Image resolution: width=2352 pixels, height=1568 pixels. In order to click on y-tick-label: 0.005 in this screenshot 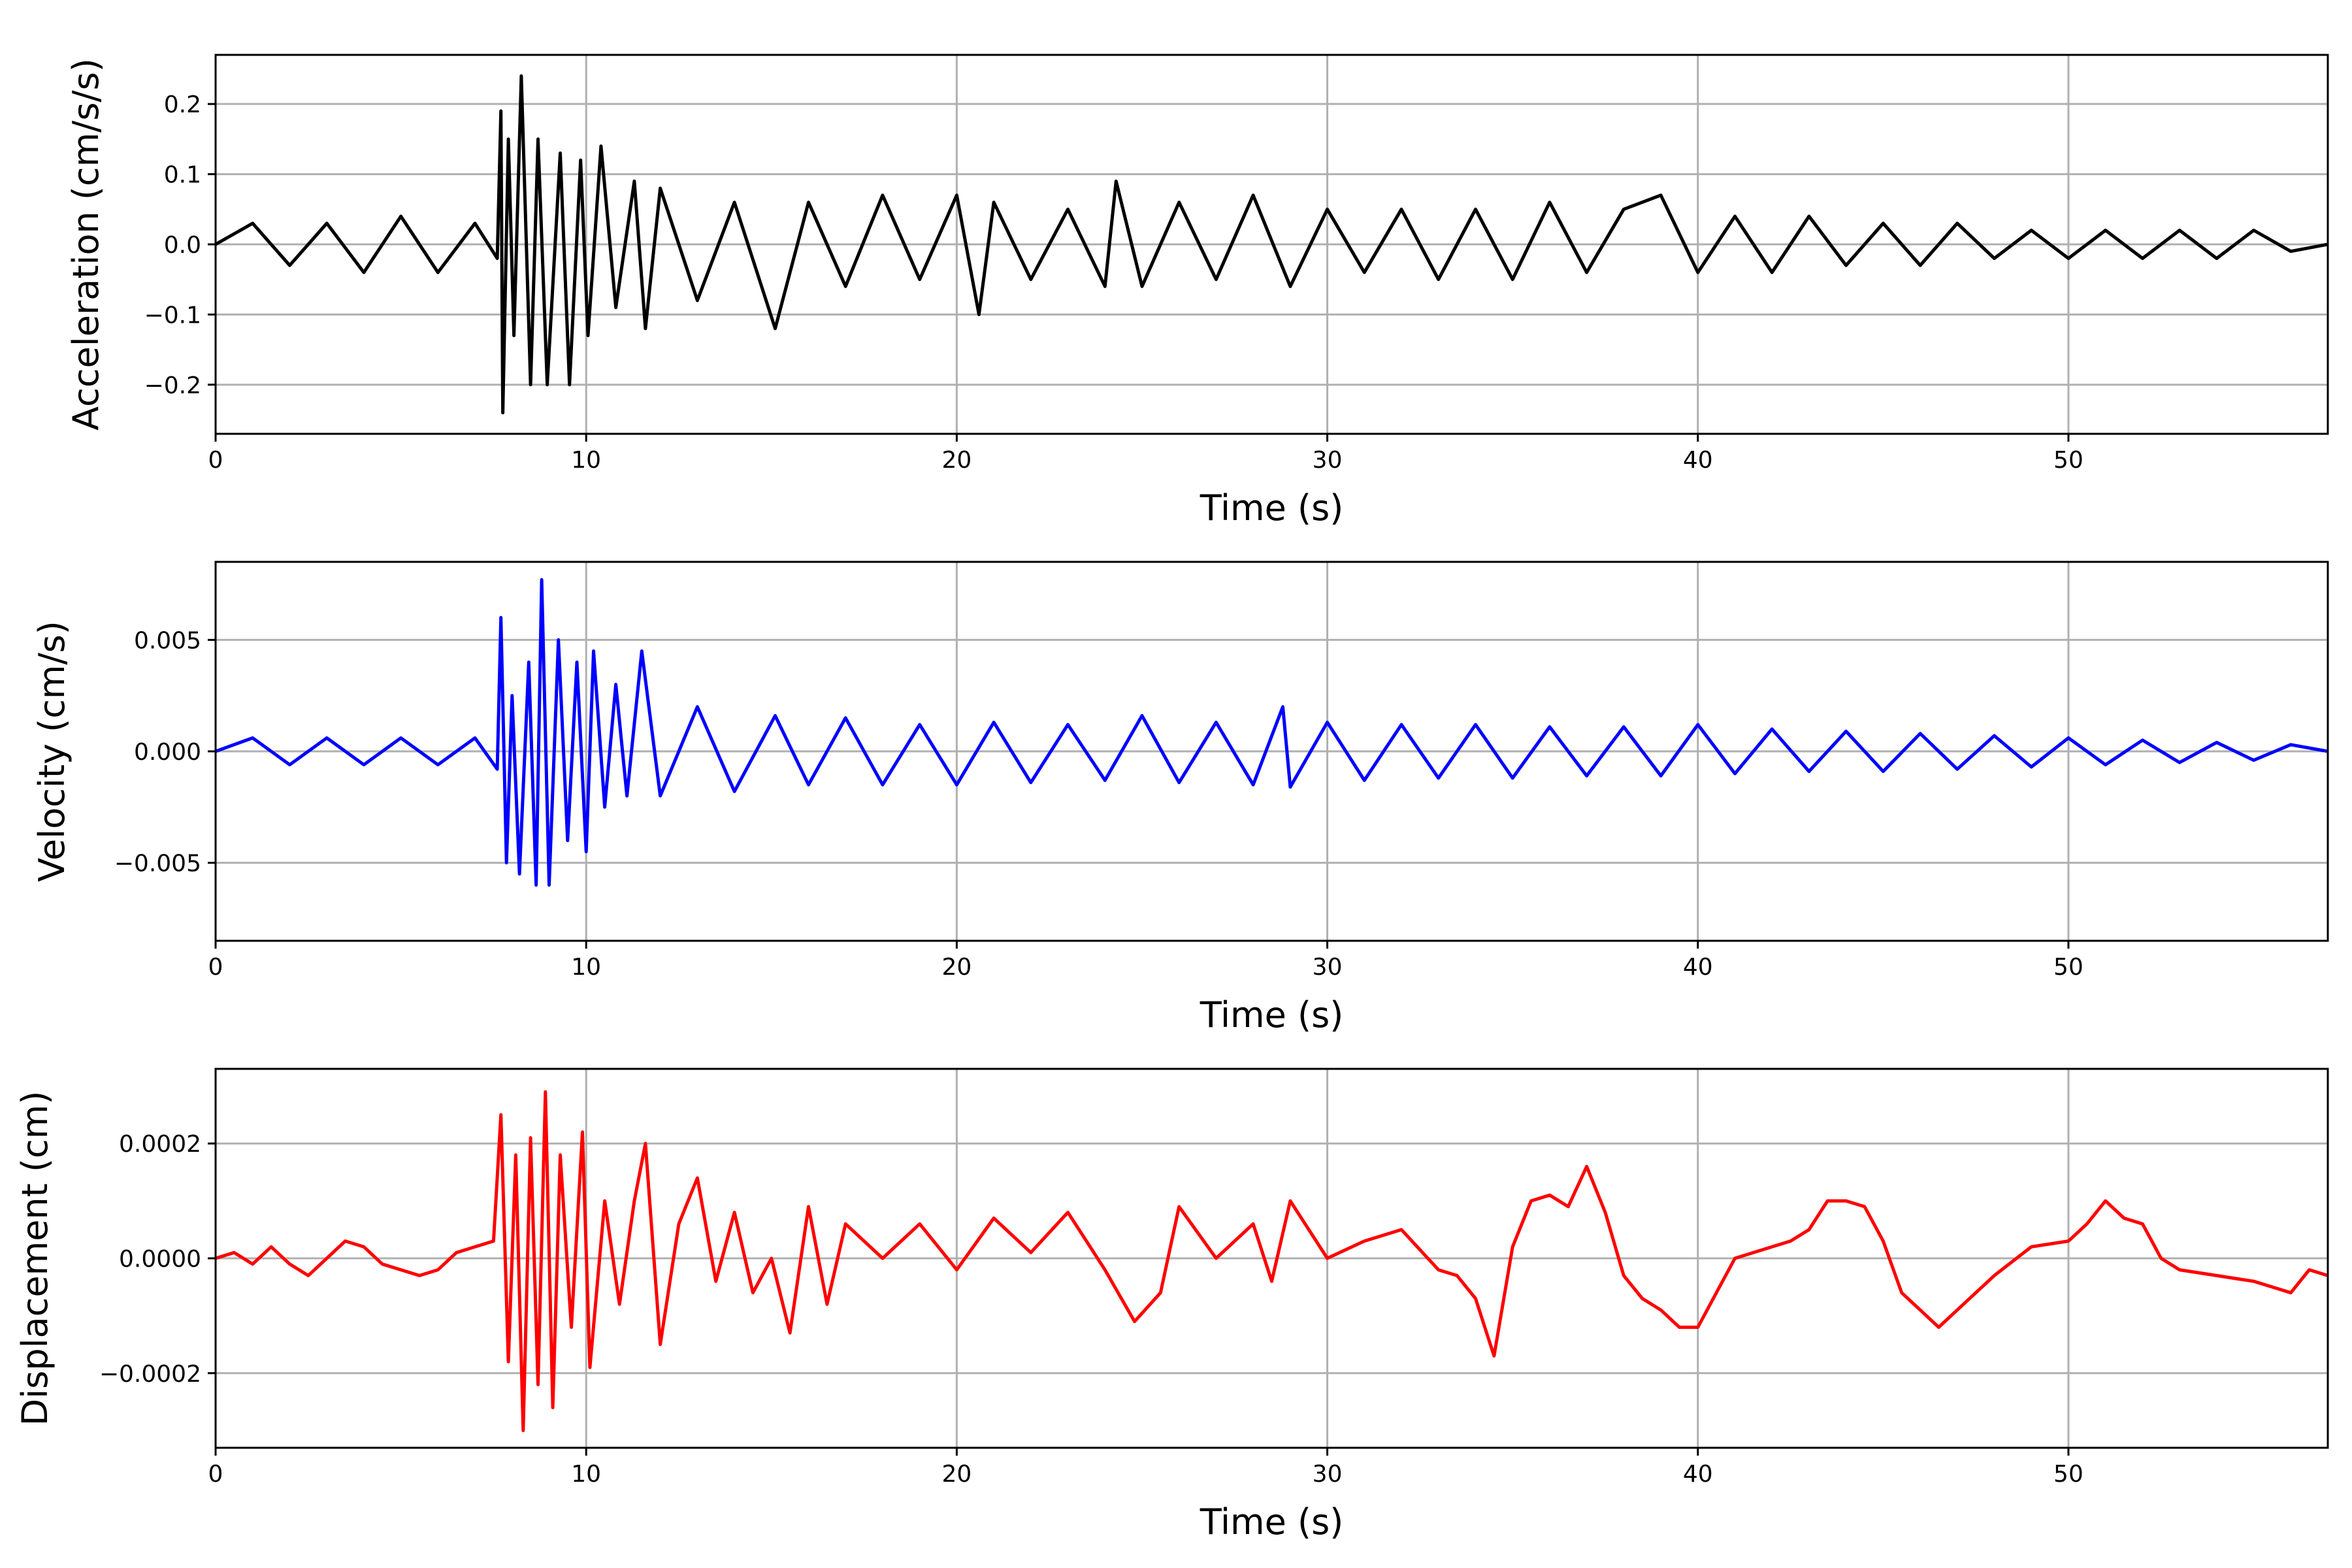, I will do `click(167, 640)`.